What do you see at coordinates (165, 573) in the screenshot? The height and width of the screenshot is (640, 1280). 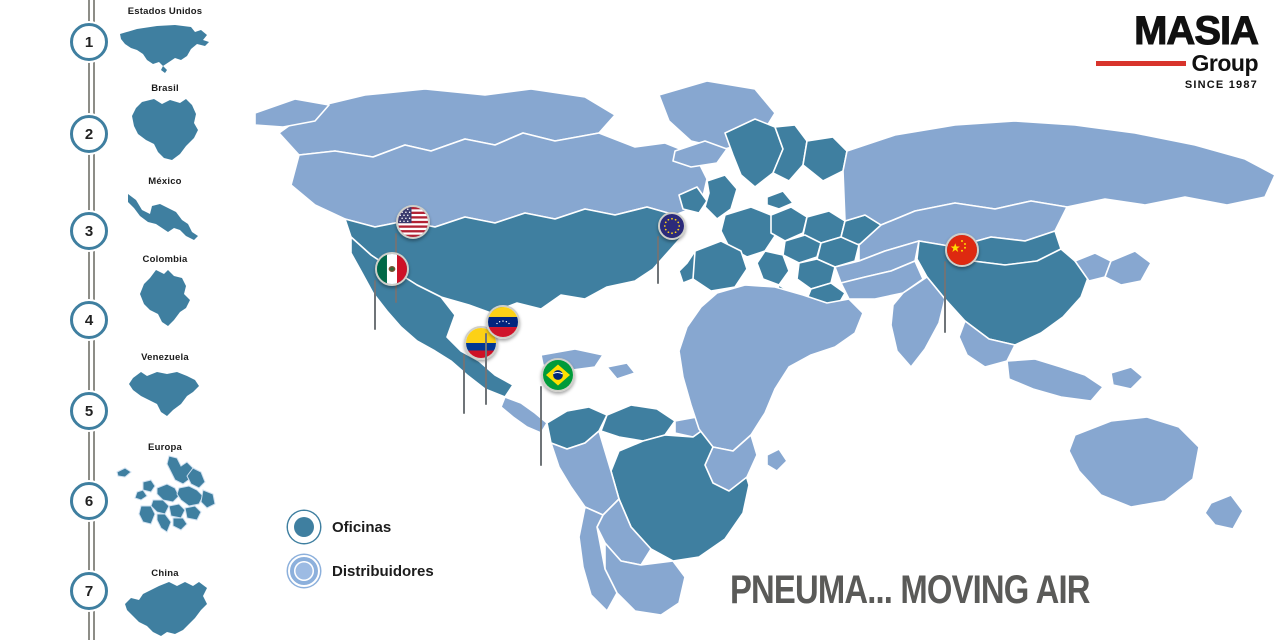 I see `timeline-label-china: China` at bounding box center [165, 573].